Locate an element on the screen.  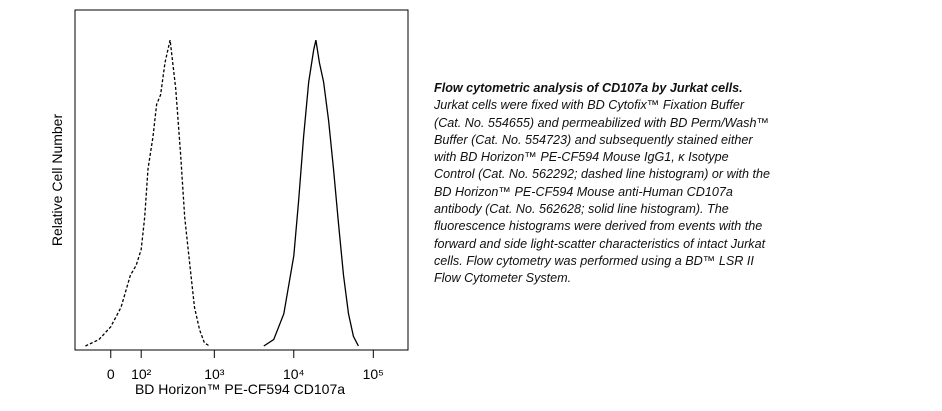
y-axis-label: Relative Cell Number is located at coordinates (57, 180).